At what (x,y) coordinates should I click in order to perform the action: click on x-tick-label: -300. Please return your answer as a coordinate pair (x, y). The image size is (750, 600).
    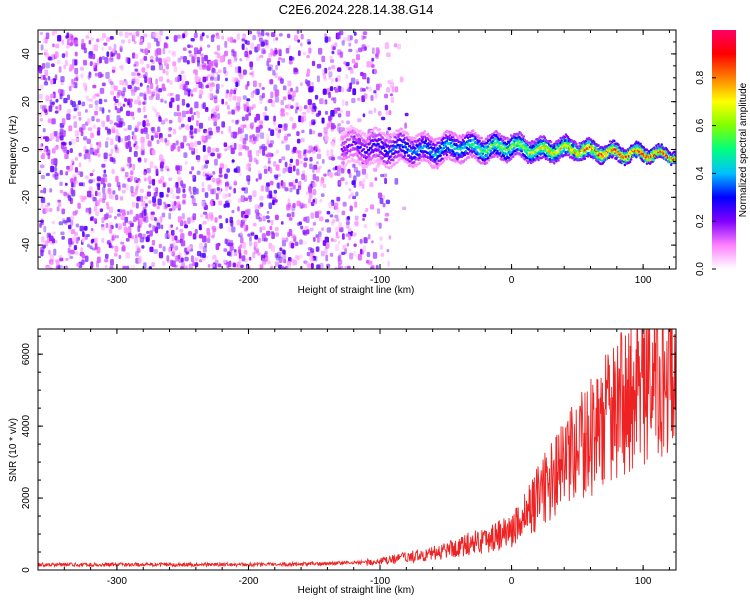
    Looking at the image, I should click on (117, 280).